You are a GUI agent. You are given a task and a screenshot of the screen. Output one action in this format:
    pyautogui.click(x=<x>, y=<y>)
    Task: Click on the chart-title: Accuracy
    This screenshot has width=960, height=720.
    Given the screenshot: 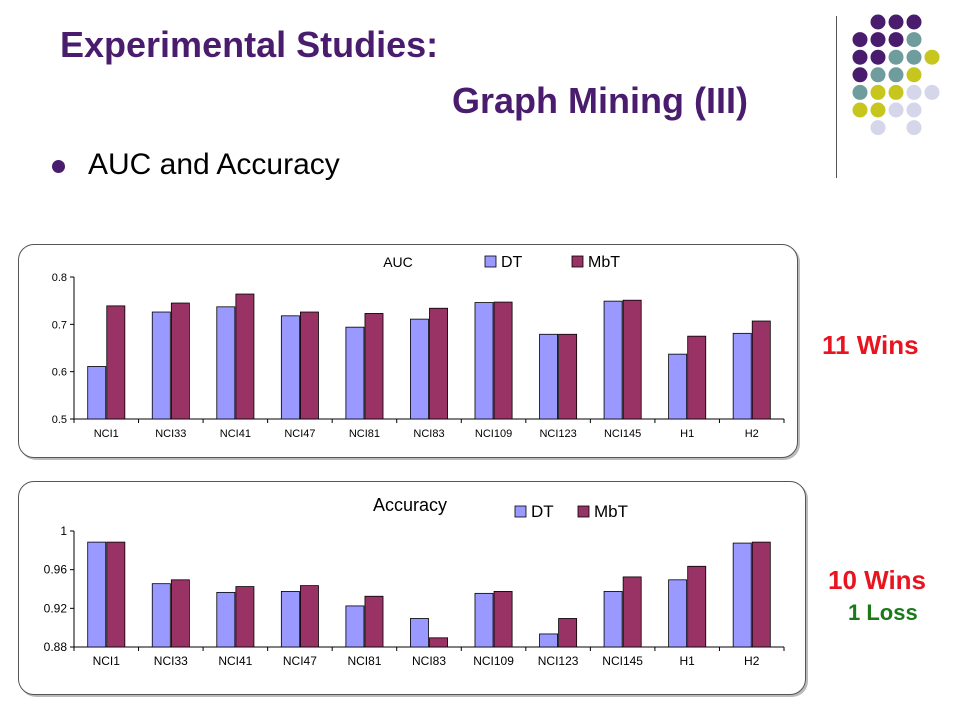 What is the action you would take?
    pyautogui.click(x=410, y=505)
    